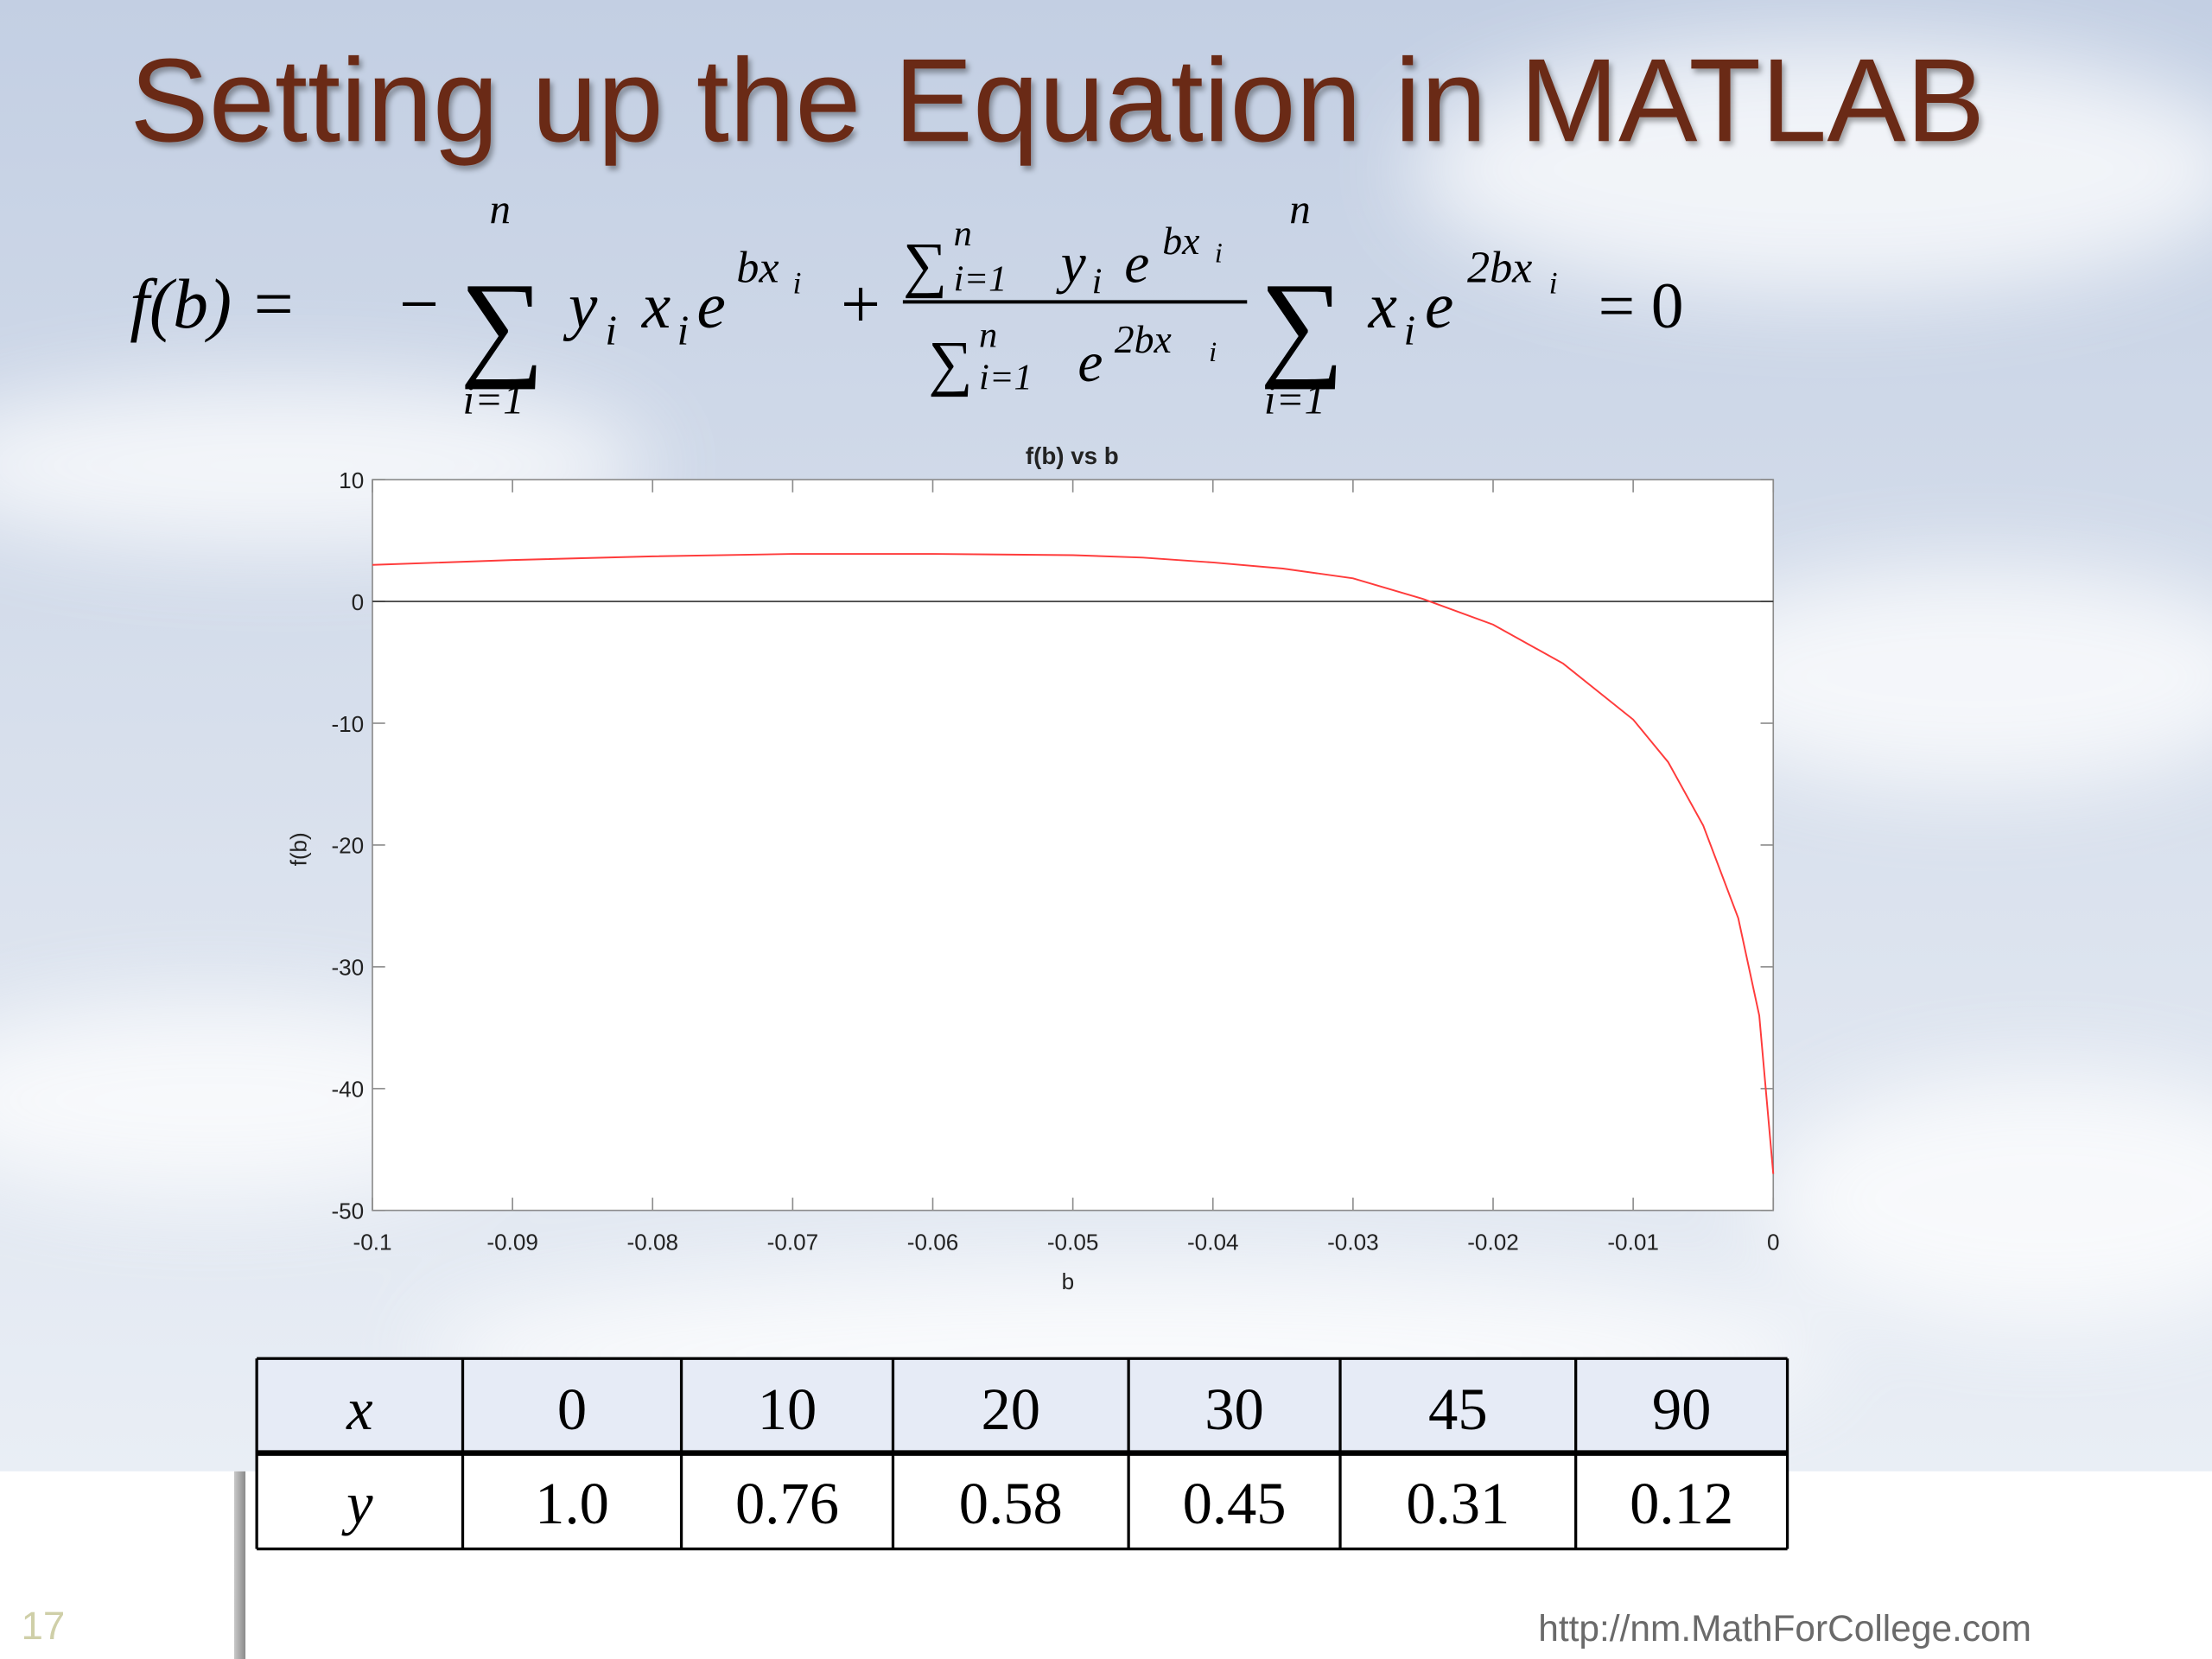  What do you see at coordinates (298, 849) in the screenshot?
I see `y-axis-label: f(b)` at bounding box center [298, 849].